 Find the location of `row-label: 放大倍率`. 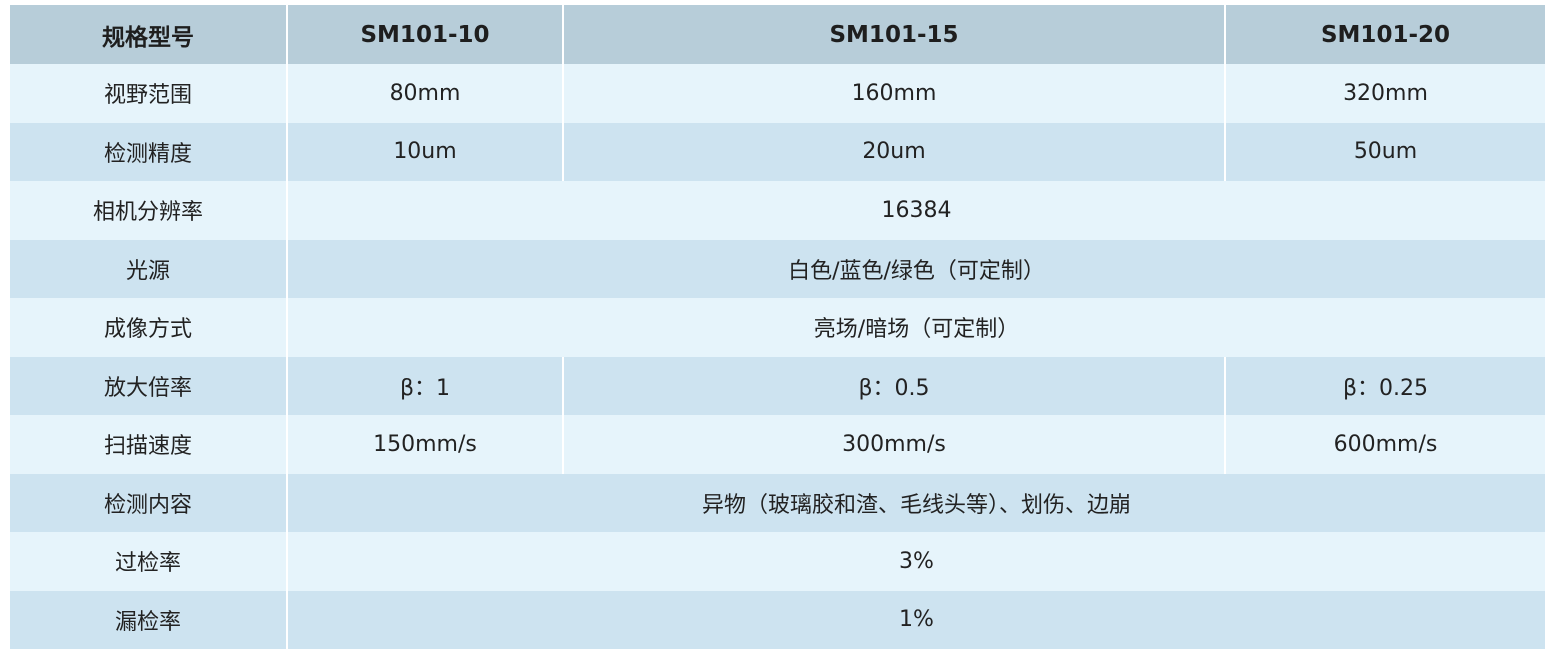

row-label: 放大倍率 is located at coordinates (148, 385).